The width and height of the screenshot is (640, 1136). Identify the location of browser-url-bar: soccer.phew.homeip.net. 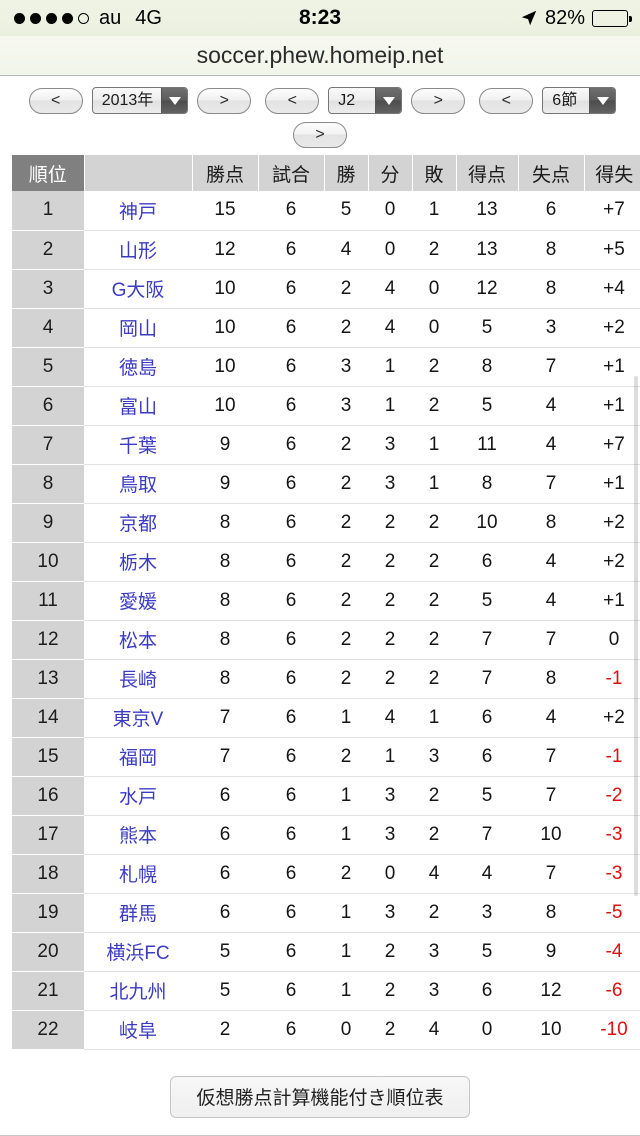
(320, 56).